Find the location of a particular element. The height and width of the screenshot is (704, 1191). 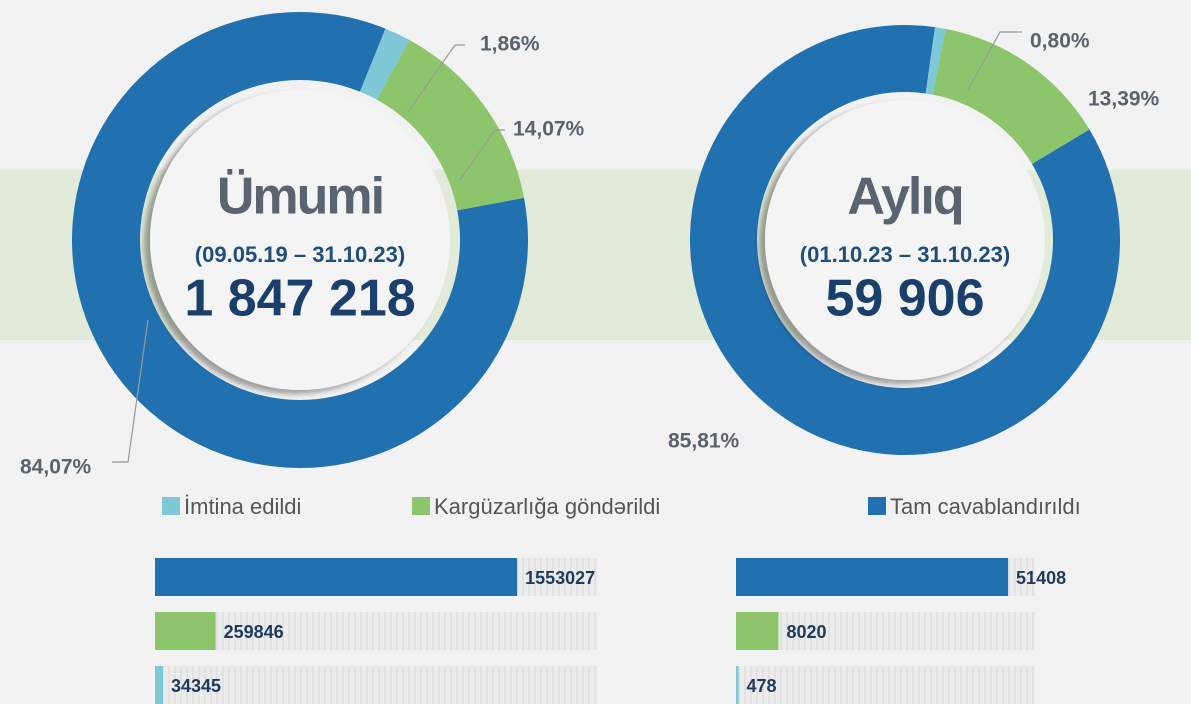

bar-value-label: 478 is located at coordinates (762, 686).